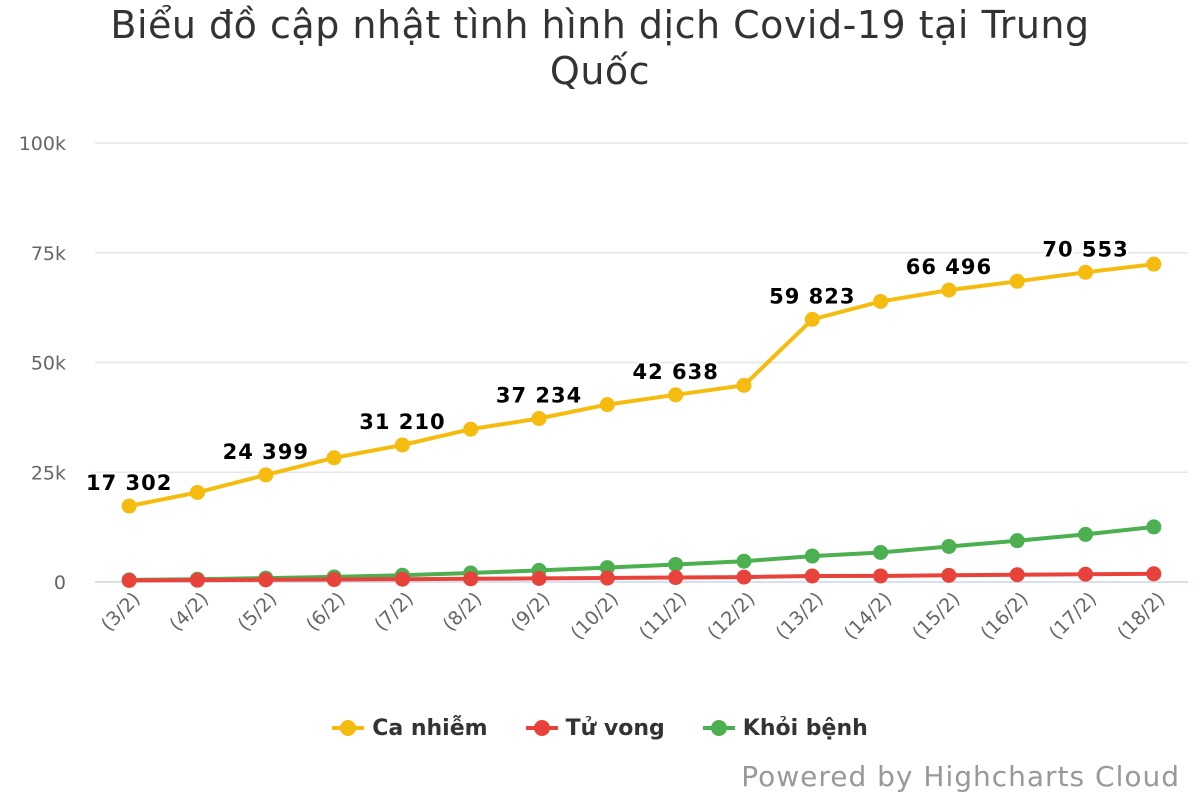 This screenshot has height=800, width=1200. Describe the element at coordinates (430, 728) in the screenshot. I see `legend-label: Ca nhiễm` at that location.